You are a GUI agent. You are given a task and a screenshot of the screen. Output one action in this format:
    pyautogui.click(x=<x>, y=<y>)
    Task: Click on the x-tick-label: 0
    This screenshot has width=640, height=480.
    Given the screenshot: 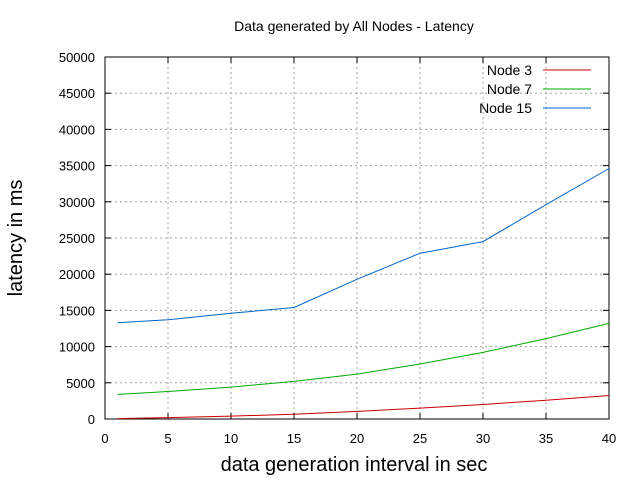 What is the action you would take?
    pyautogui.click(x=104, y=438)
    